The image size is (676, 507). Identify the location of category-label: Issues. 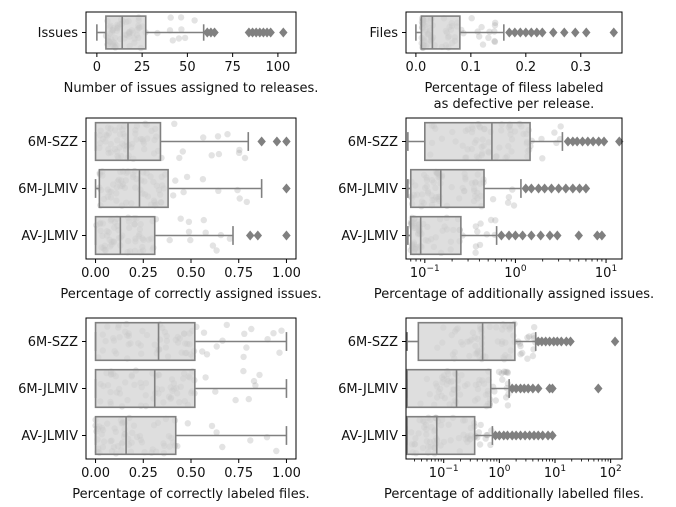
(58, 33).